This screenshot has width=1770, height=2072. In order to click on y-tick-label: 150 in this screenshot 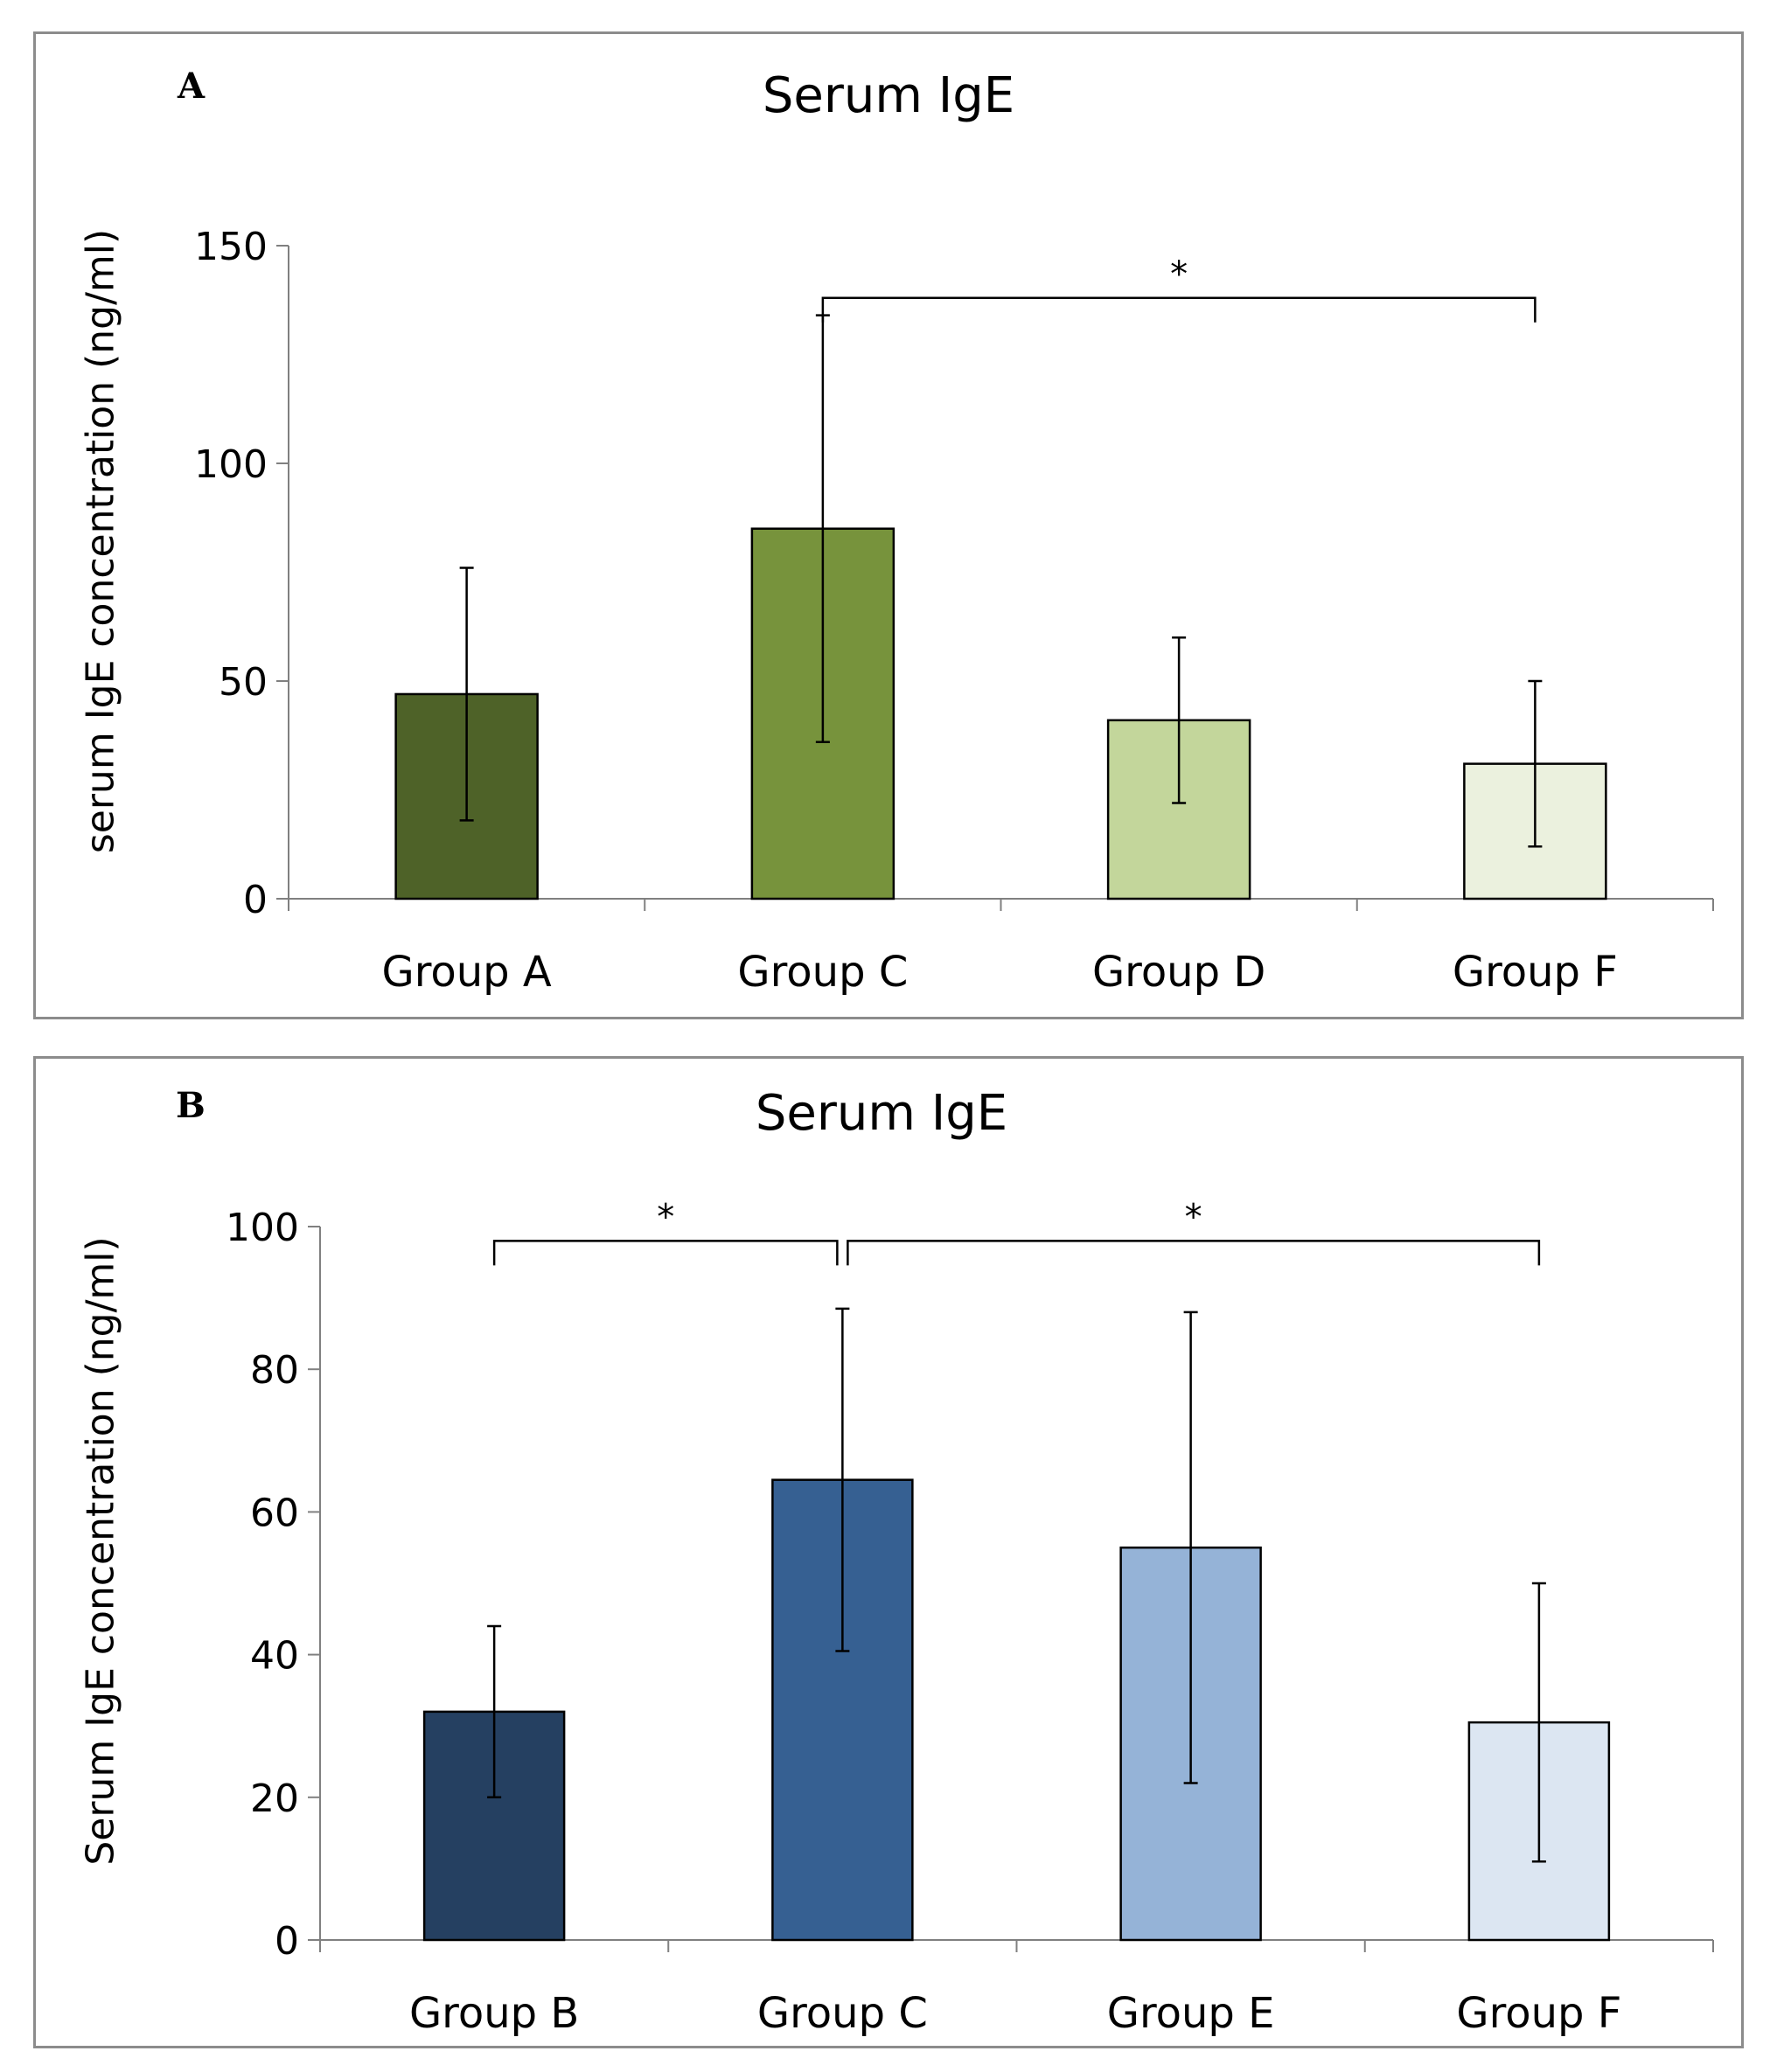, I will do `click(231, 247)`.